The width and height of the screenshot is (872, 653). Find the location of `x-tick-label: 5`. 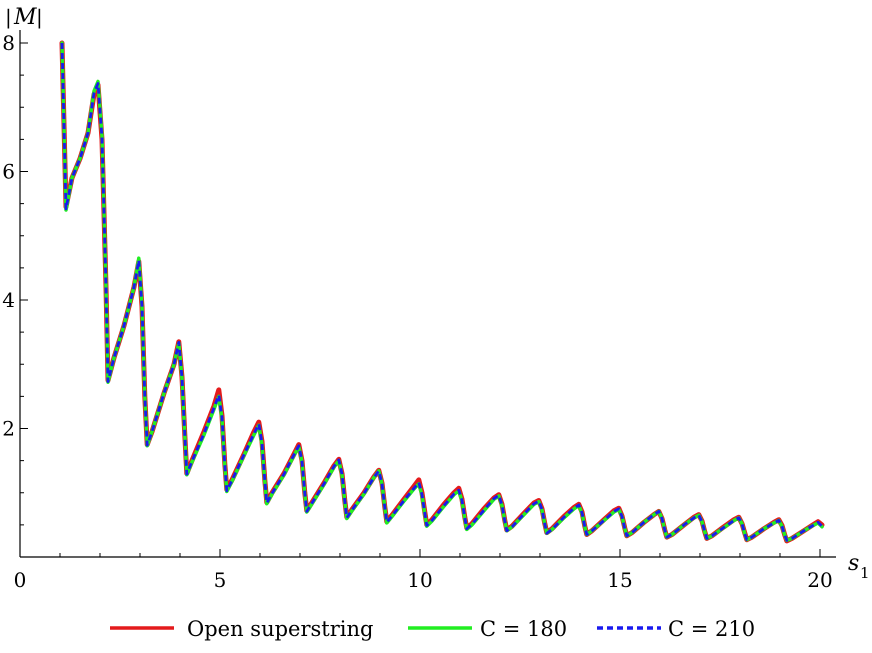

x-tick-label: 5 is located at coordinates (220, 580).